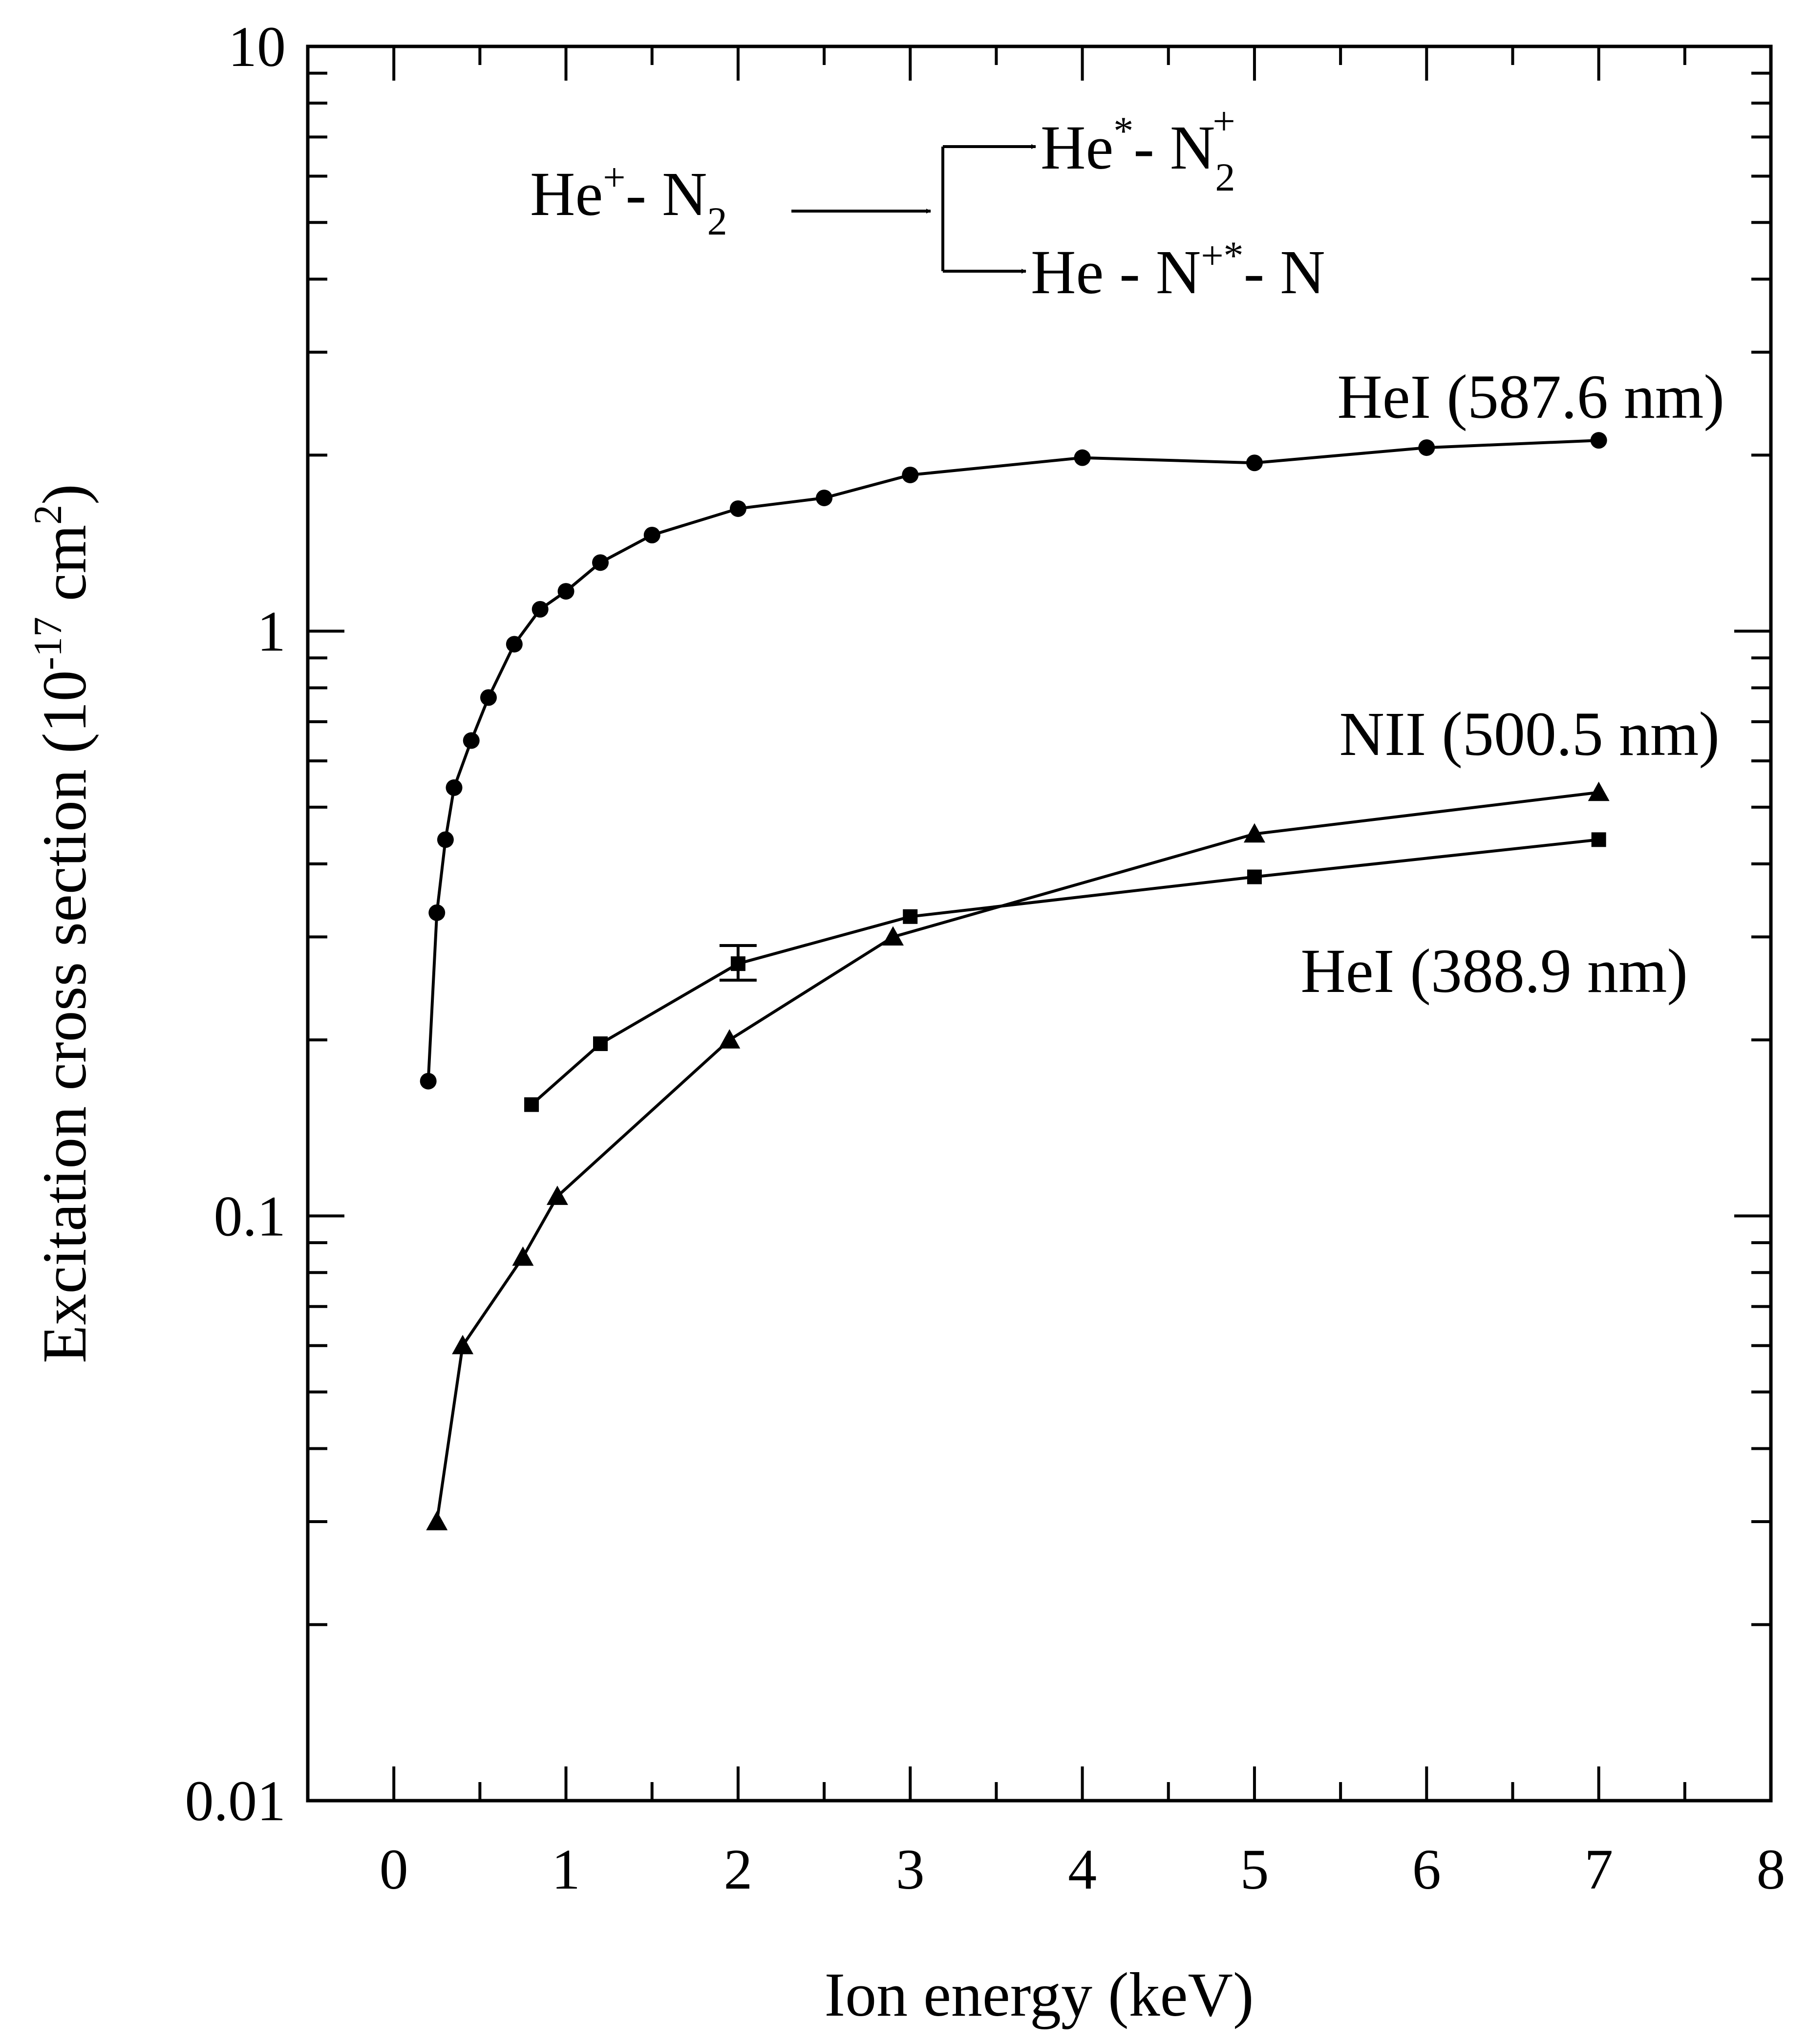 This screenshot has height=2044, width=1808. Describe the element at coordinates (47, 643) in the screenshot. I see `y-axis-label-exponent: -17` at that location.